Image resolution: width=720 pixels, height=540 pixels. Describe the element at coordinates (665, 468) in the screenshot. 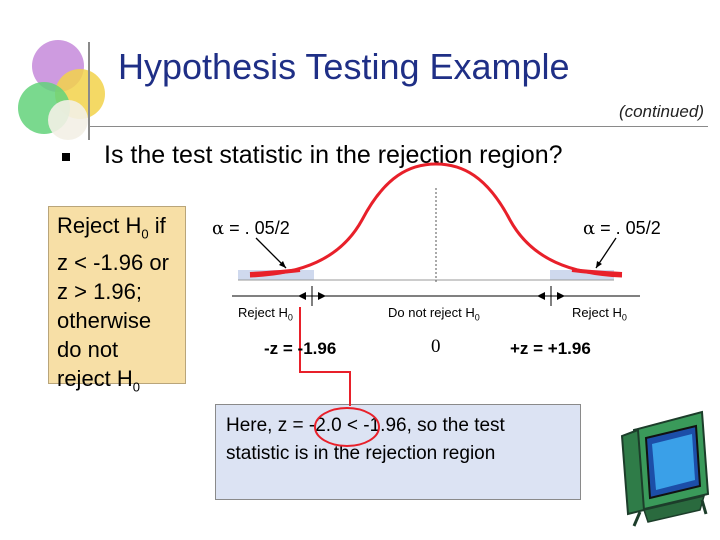

I see `television-icon` at that location.